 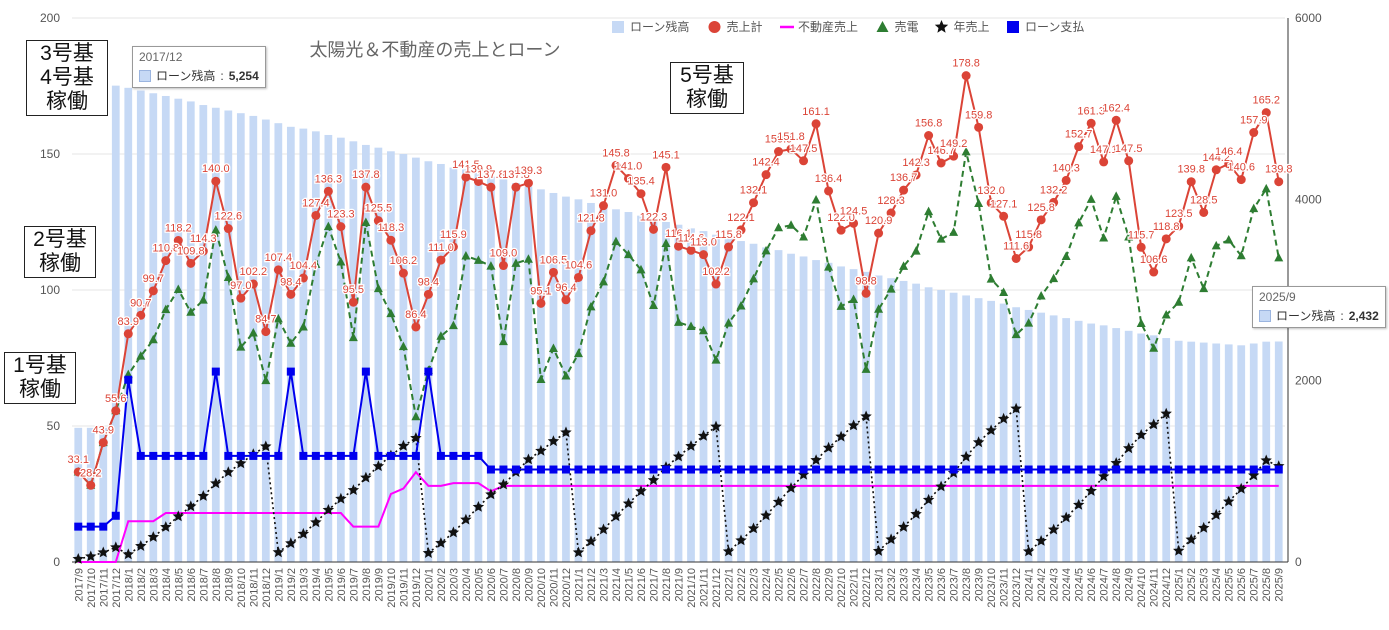 What do you see at coordinates (842, 588) in the screenshot?
I see `x-tick-label: 2022/10` at bounding box center [842, 588].